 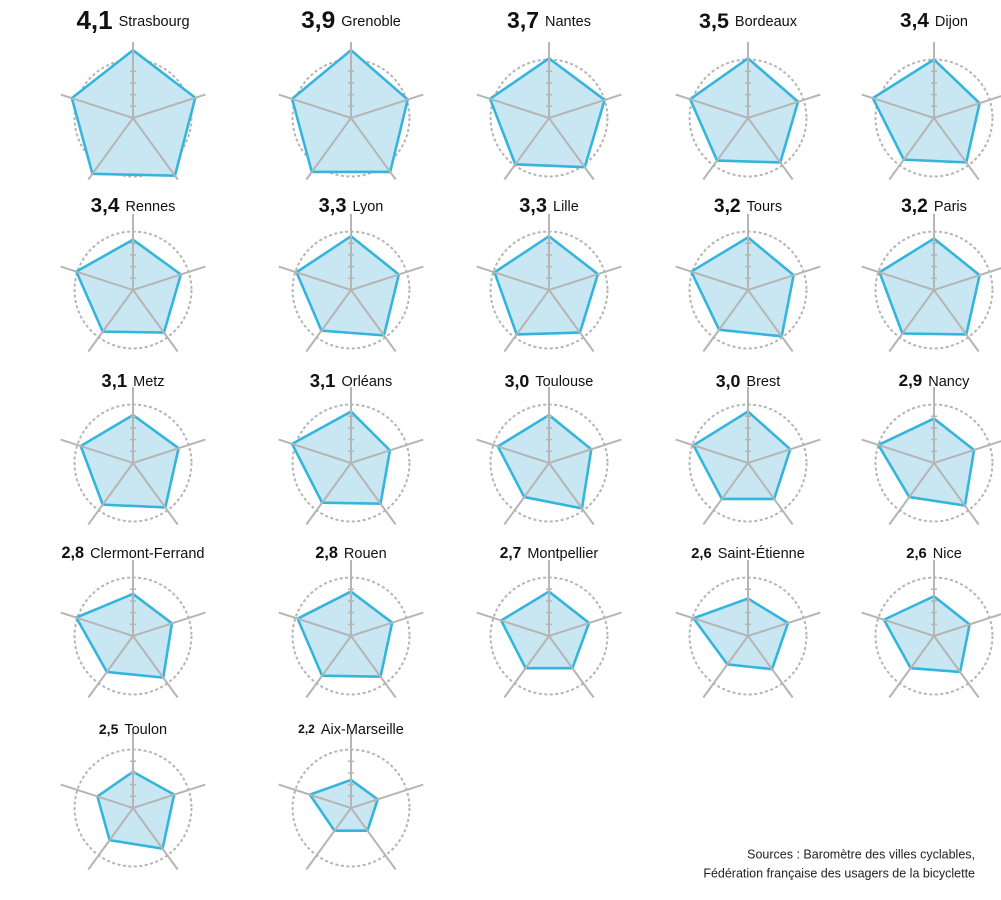 I want to click on chart-title: 3,5 Bordeaux, so click(x=748, y=21).